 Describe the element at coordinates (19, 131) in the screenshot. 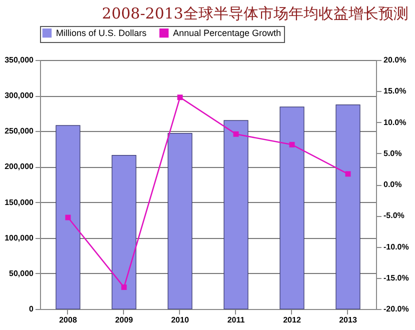

I see `y-tick-label: 250,000` at that location.